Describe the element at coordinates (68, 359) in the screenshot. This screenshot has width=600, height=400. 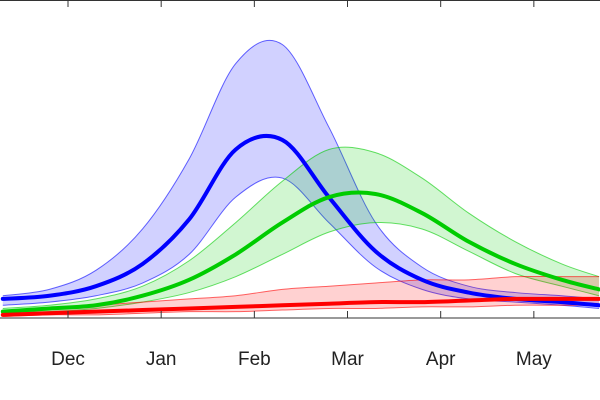
I see `x-tick-label: Dec` at that location.